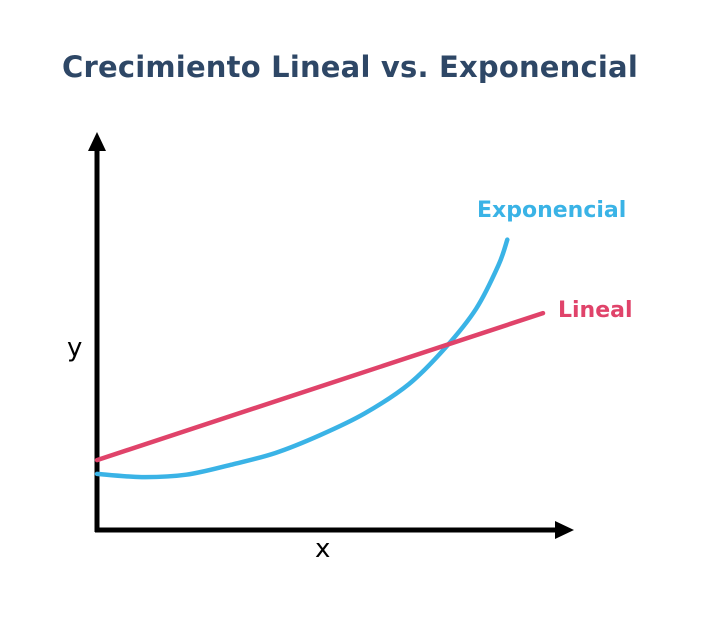 The width and height of the screenshot is (717, 630). I want to click on y-axis-label: y, so click(74, 348).